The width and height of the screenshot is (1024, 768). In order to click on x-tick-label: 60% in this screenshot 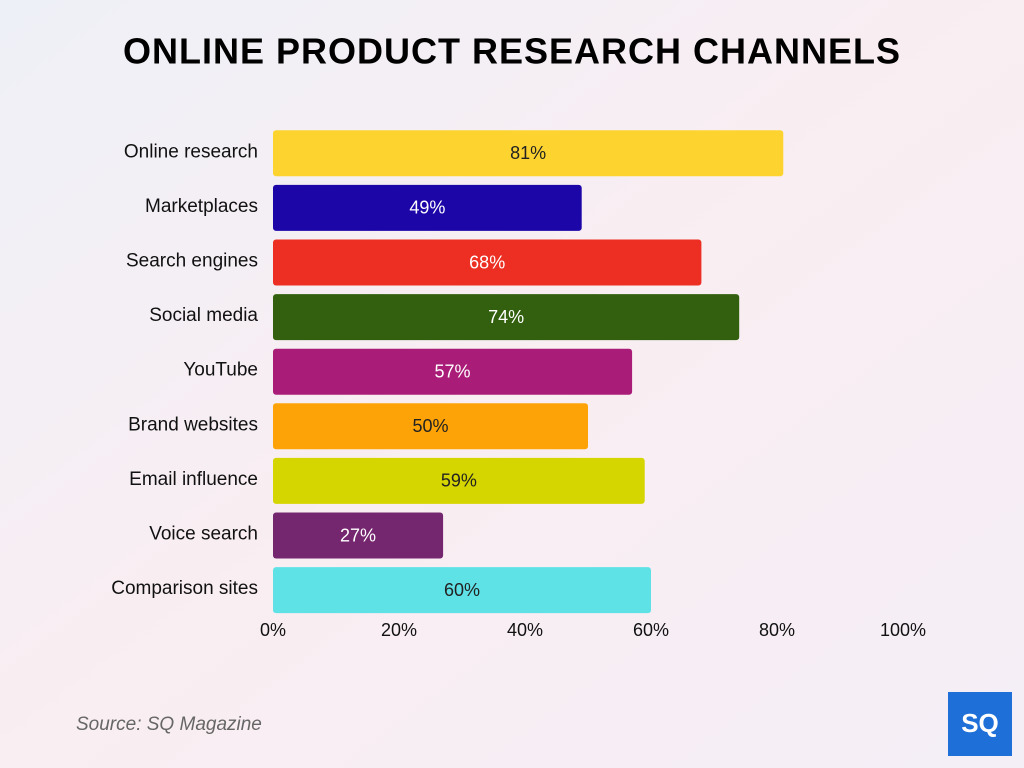, I will do `click(651, 630)`.